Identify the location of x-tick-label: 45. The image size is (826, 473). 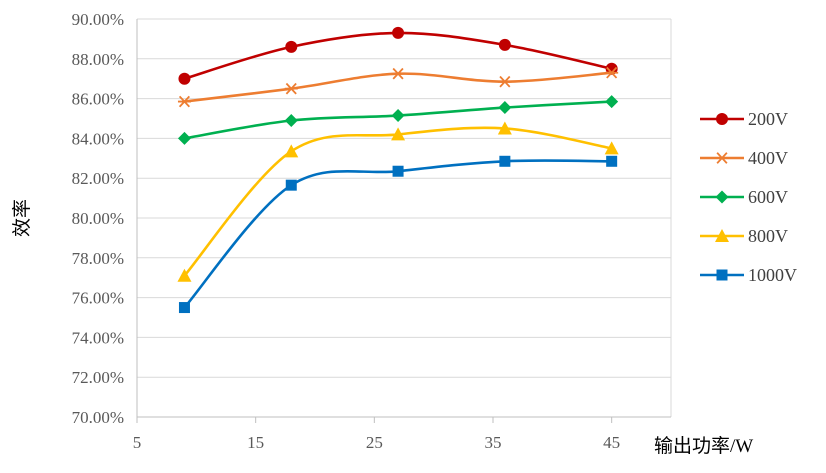
(611, 442).